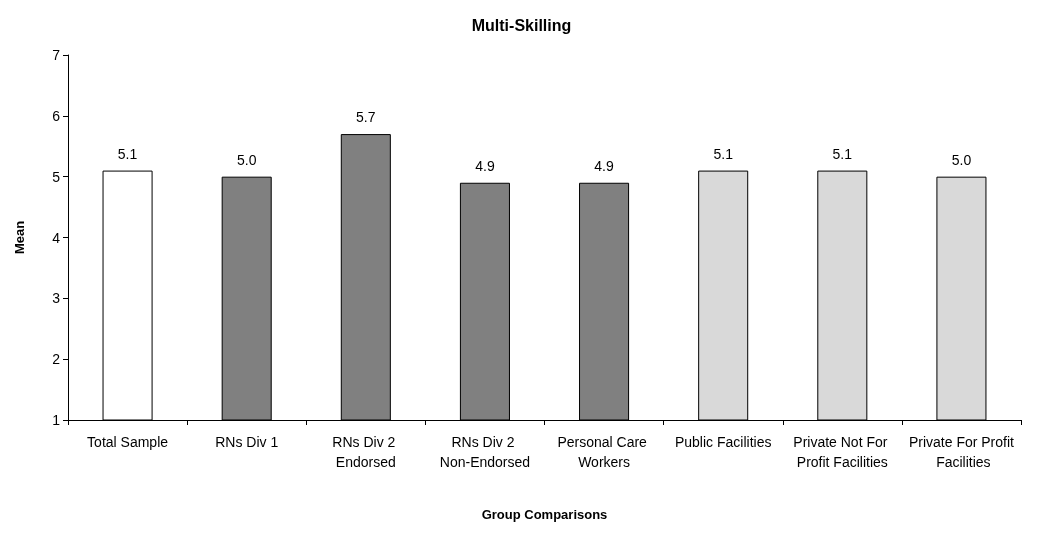  I want to click on y-tick-label: 4, so click(56, 237).